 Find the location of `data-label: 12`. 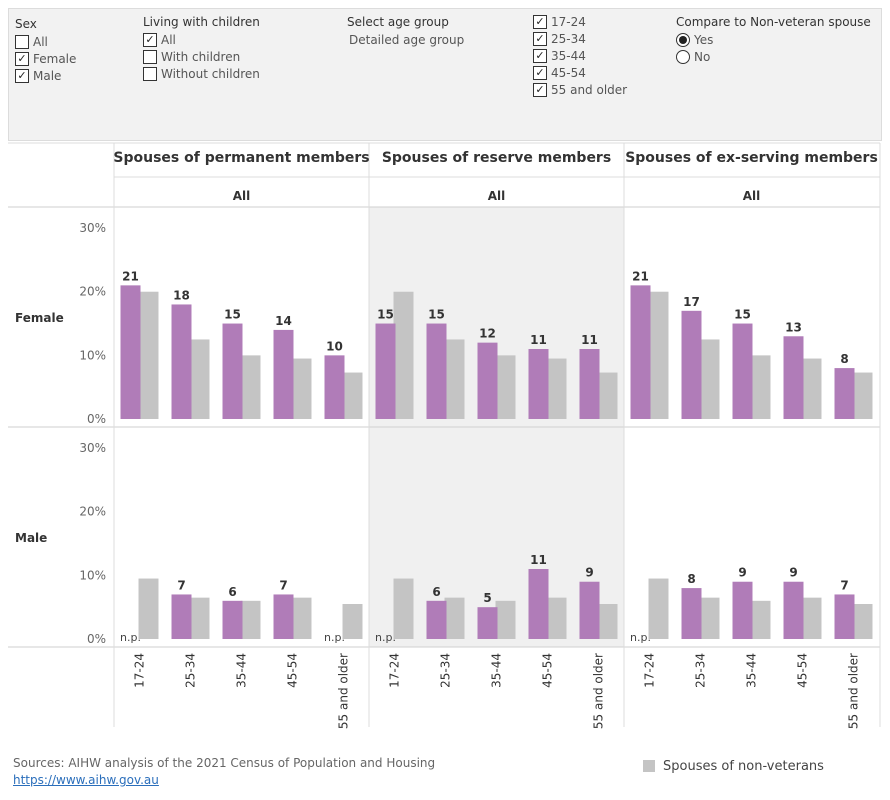

data-label: 12 is located at coordinates (487, 334).